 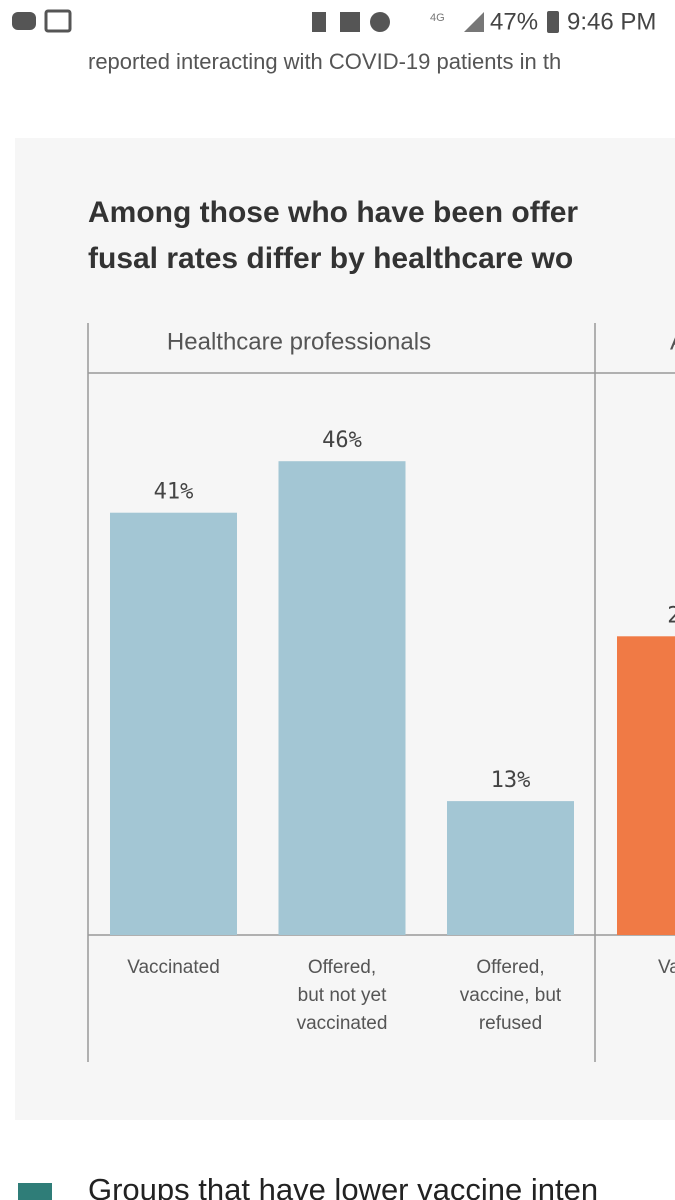 I want to click on chart-title: fusal rates differ by healthcare wo, so click(x=330, y=258).